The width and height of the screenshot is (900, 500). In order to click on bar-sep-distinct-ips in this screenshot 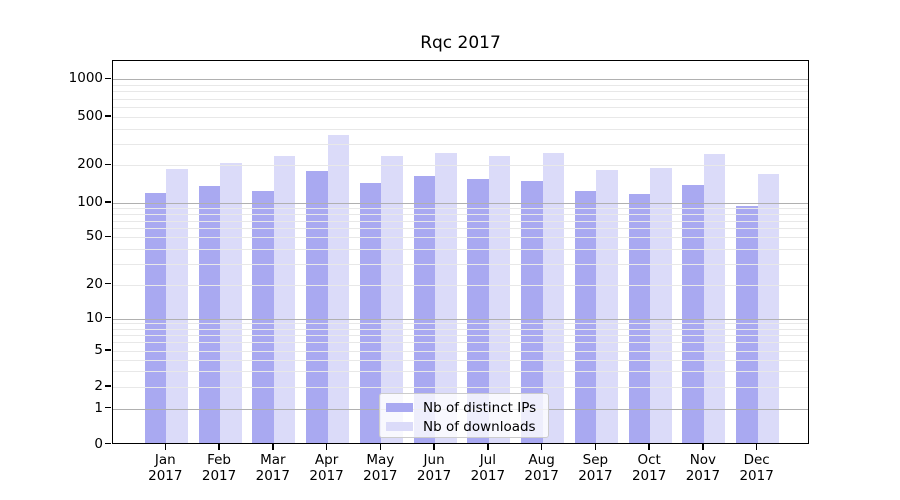, I will do `click(585, 316)`.